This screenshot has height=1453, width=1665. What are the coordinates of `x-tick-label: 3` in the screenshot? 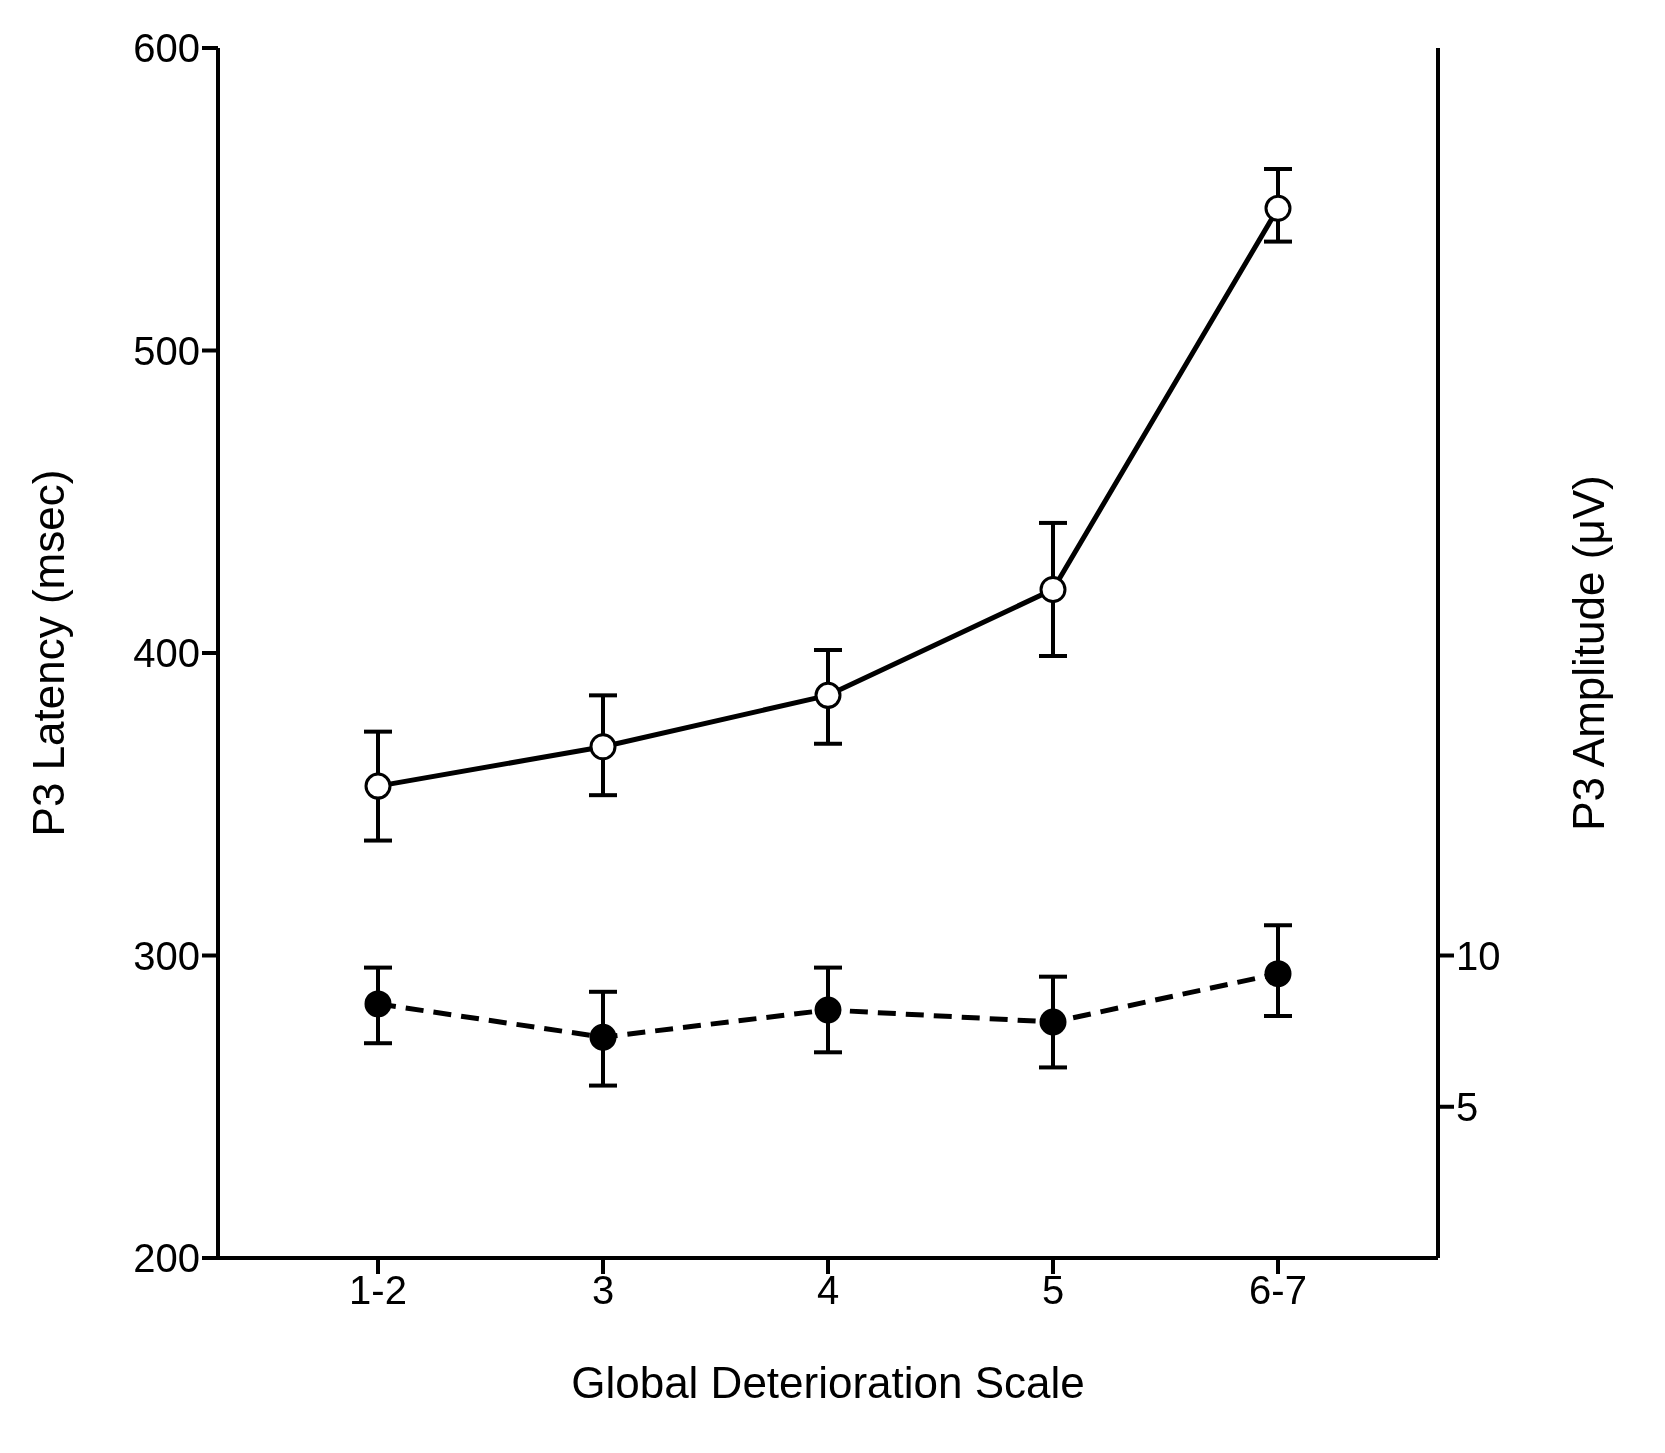 It's located at (603, 1290).